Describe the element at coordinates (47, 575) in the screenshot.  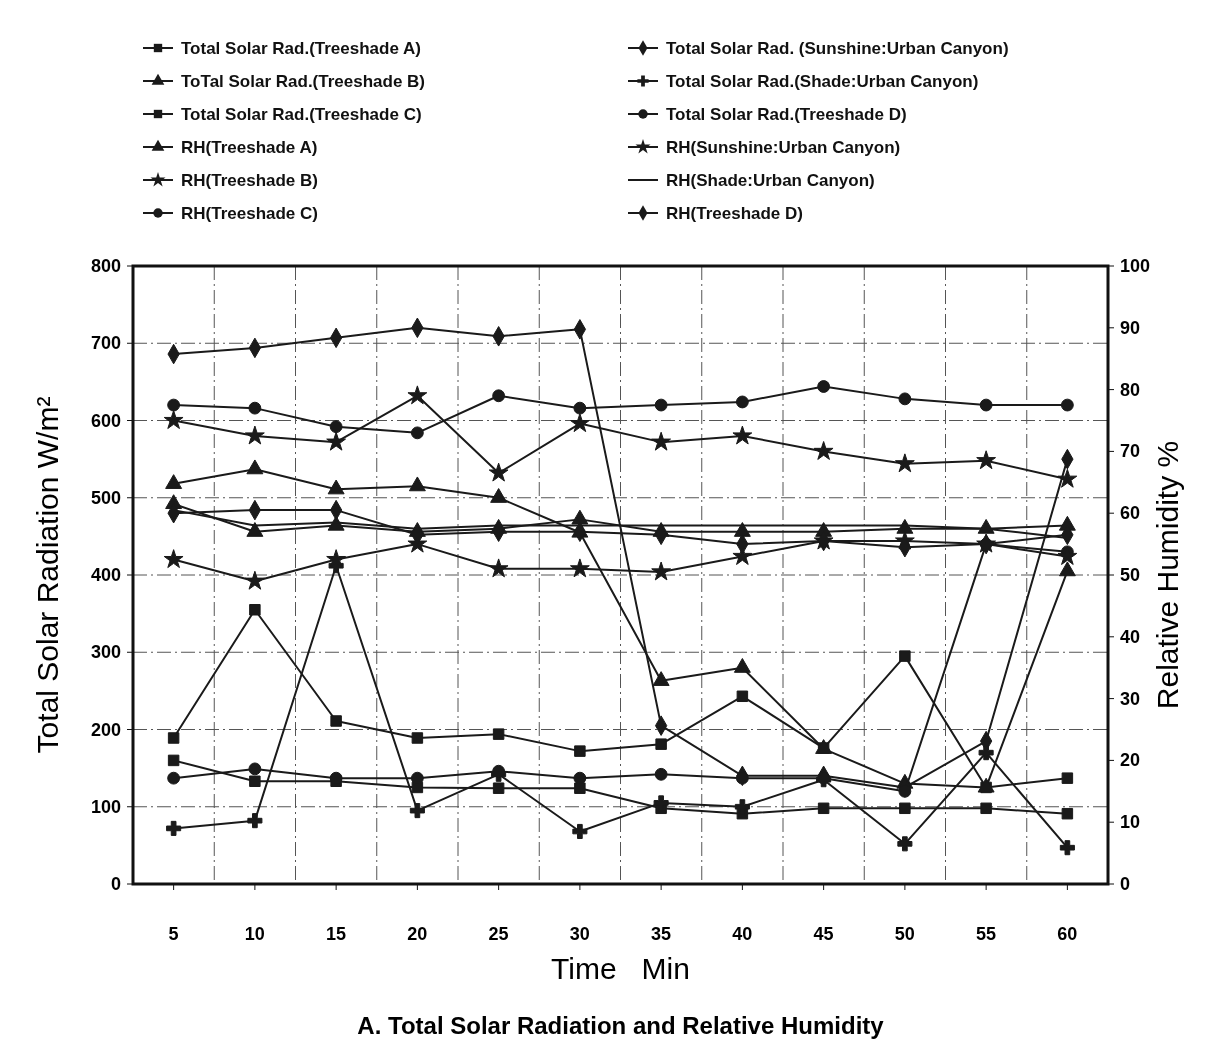
I see `y-axis-title: Total Solar Radiation W/m²` at that location.